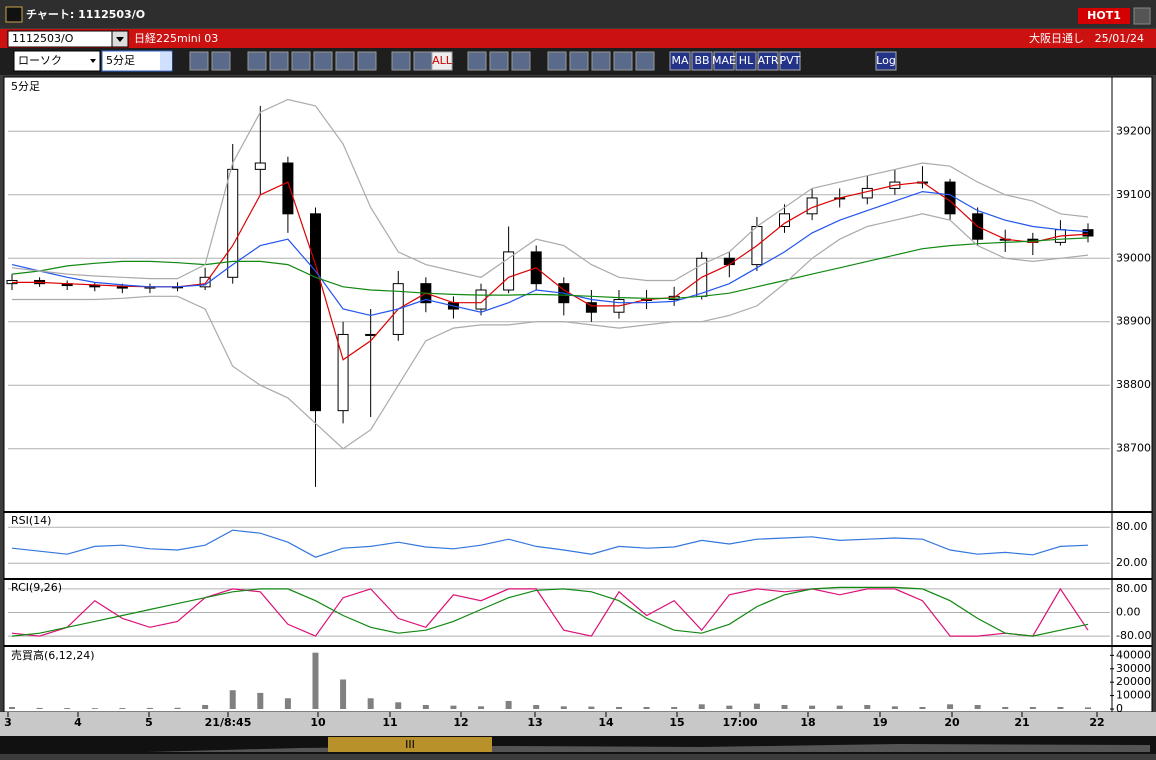 This screenshot has height=760, width=1156. What do you see at coordinates (952, 722) in the screenshot?
I see `time-label: 20` at bounding box center [952, 722].